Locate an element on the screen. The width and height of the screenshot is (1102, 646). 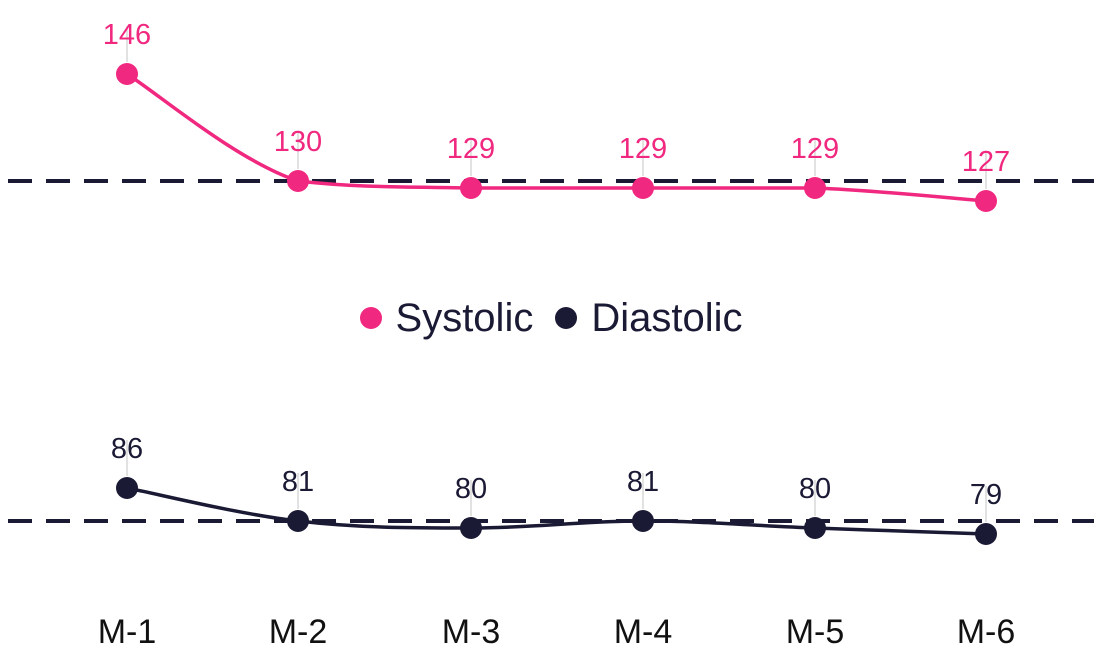
systolic-value-label: 146 is located at coordinates (127, 35).